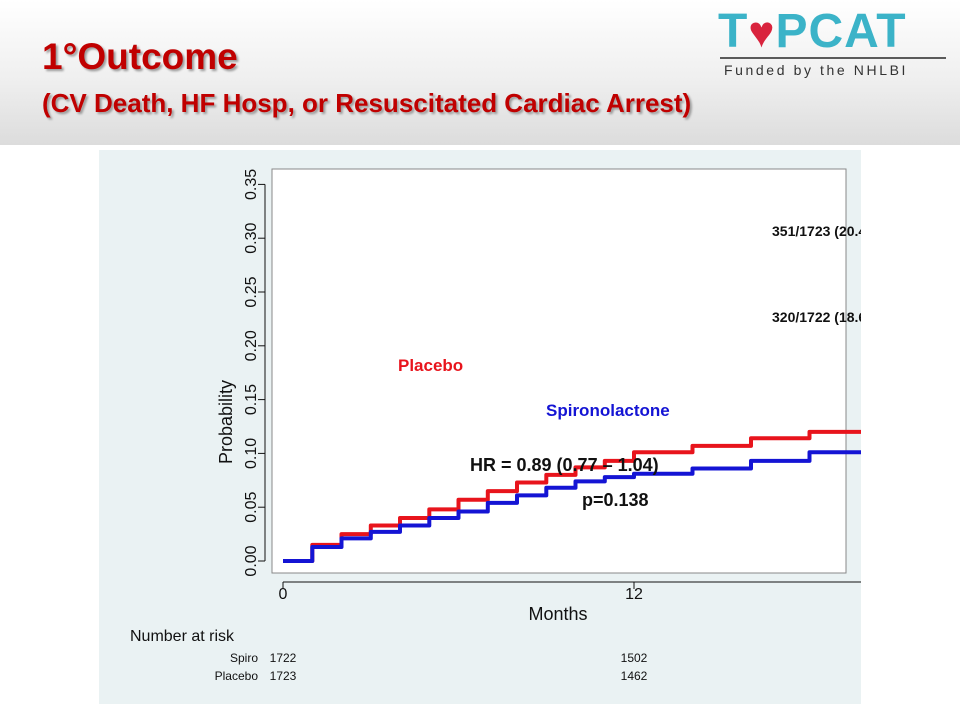  I want to click on y-tick-label: 0.20, so click(251, 345).